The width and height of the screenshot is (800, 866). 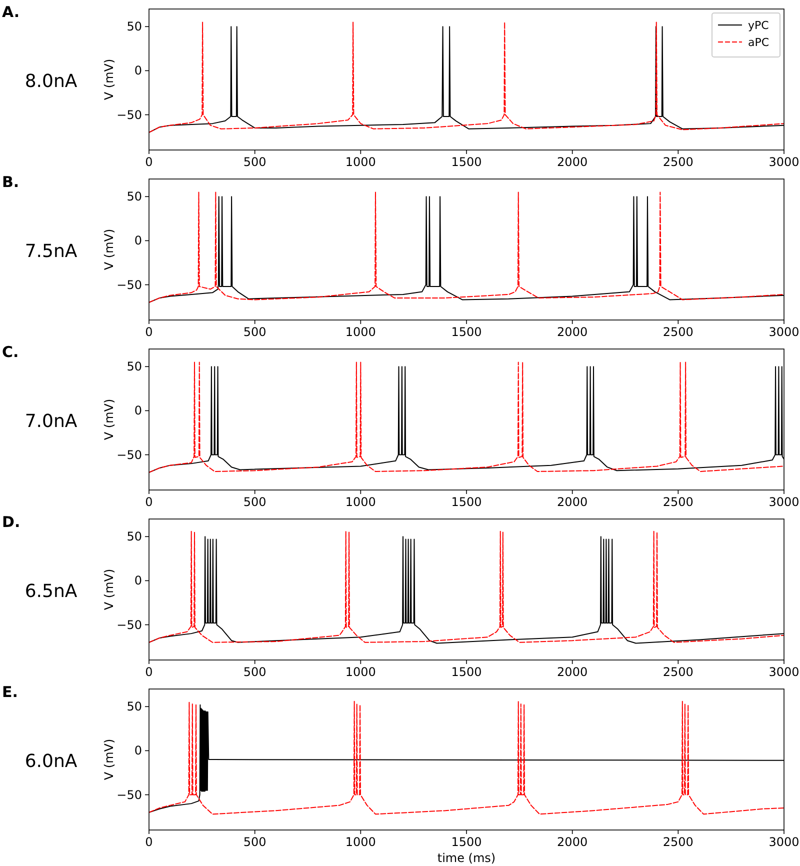 I want to click on text: B., so click(x=11, y=182).